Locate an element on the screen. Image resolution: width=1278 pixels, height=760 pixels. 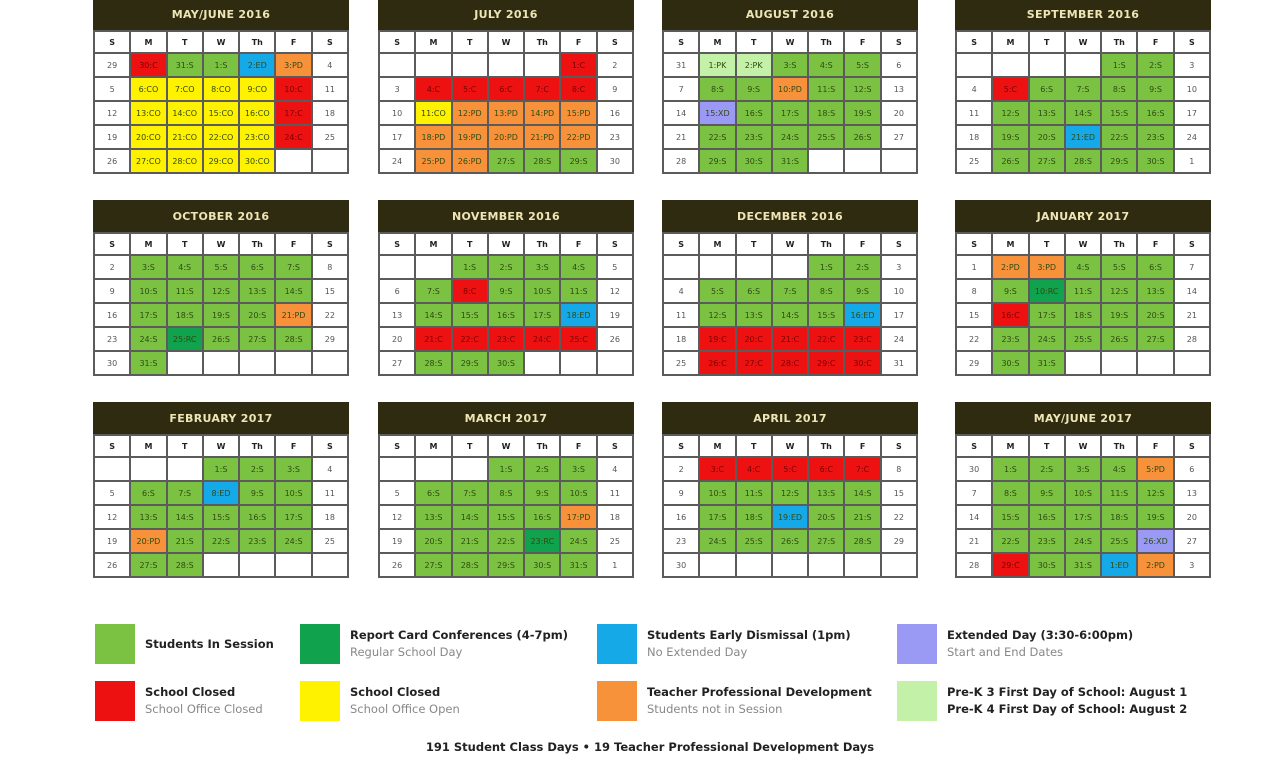
day-cell: 28:C is located at coordinates (790, 363).